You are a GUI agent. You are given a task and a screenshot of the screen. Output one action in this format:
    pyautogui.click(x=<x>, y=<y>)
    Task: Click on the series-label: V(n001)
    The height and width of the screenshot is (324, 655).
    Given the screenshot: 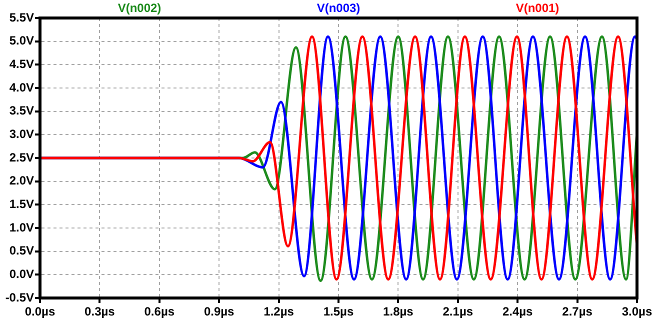 What is the action you would take?
    pyautogui.click(x=538, y=8)
    